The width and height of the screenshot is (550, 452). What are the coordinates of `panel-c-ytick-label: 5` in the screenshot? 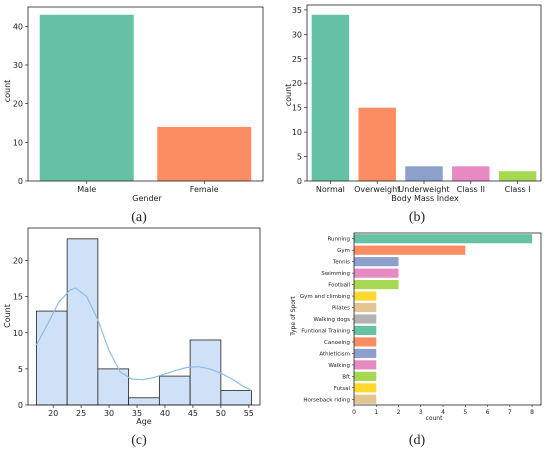 It's located at (20, 369).